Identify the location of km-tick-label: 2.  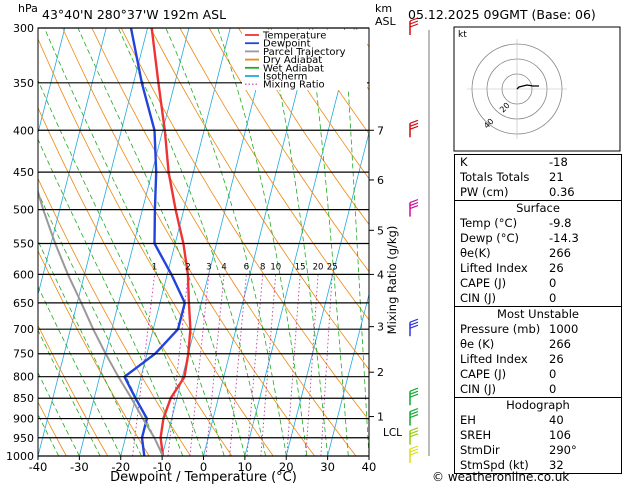
(380, 372).